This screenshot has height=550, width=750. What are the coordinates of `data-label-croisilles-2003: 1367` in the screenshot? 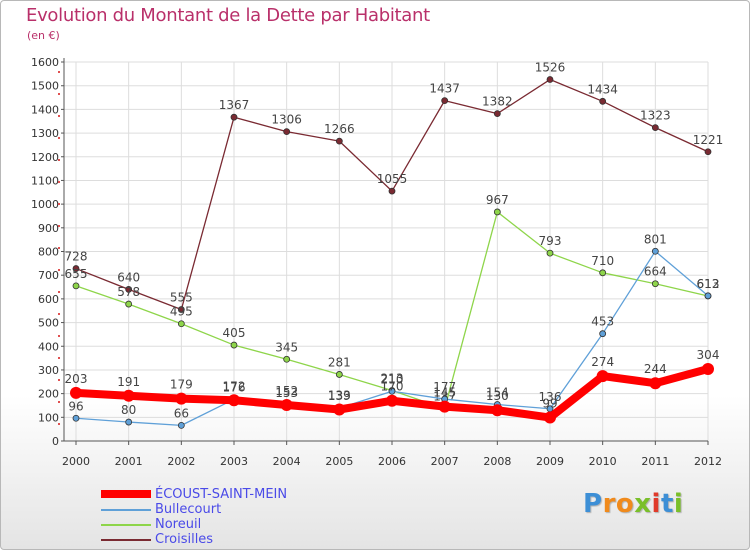 It's located at (234, 105).